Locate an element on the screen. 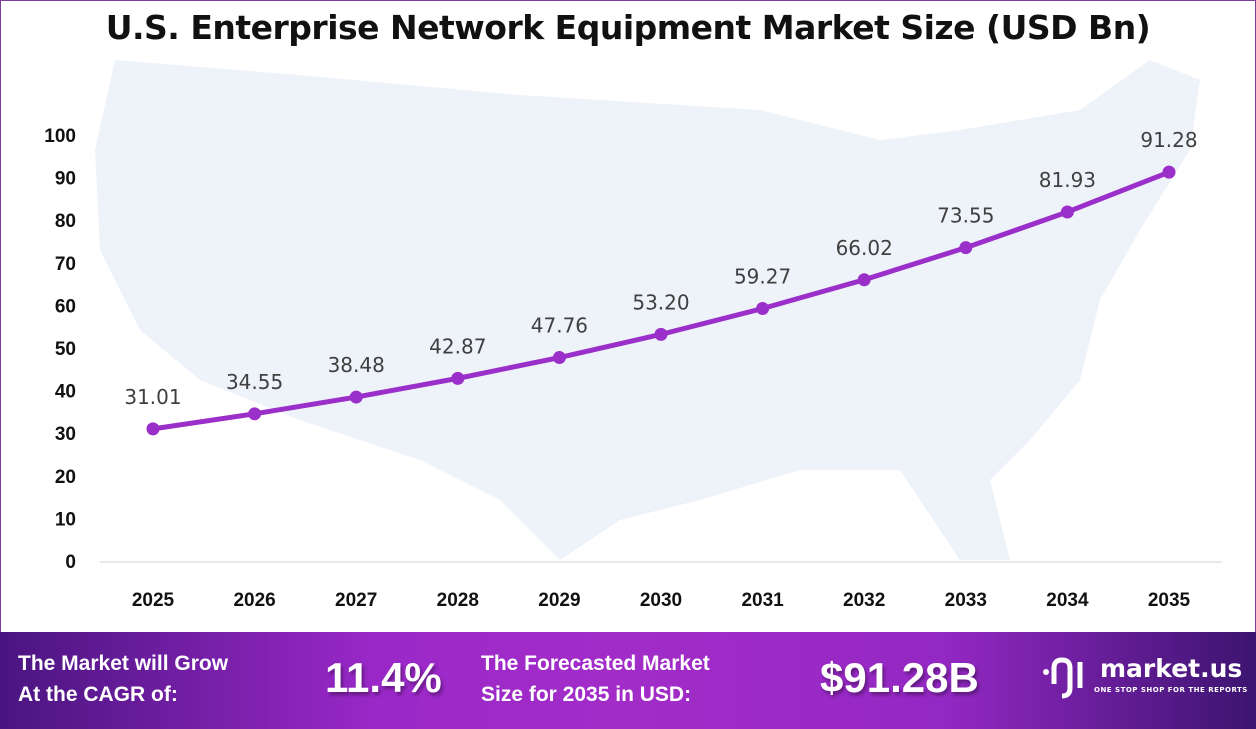 This screenshot has height=729, width=1256. data-label: 34.55 is located at coordinates (254, 382).